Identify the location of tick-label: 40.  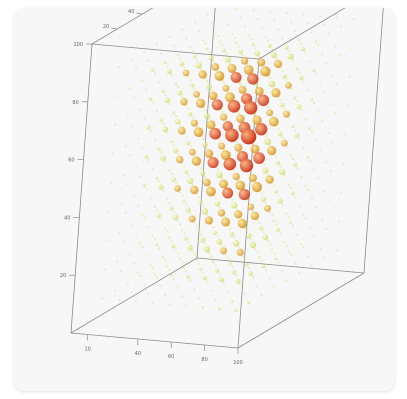
(138, 354).